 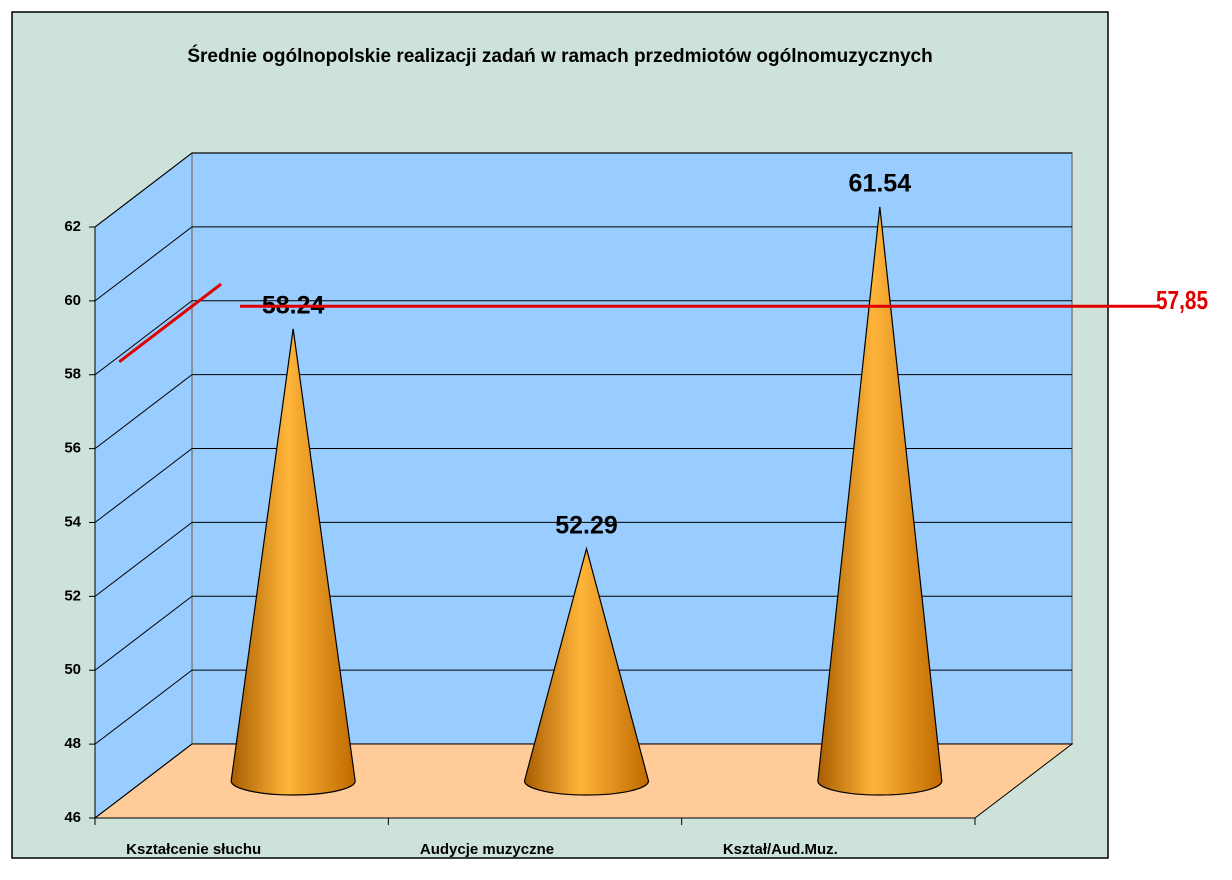 I want to click on y-tick-label: 52, so click(x=72, y=595).